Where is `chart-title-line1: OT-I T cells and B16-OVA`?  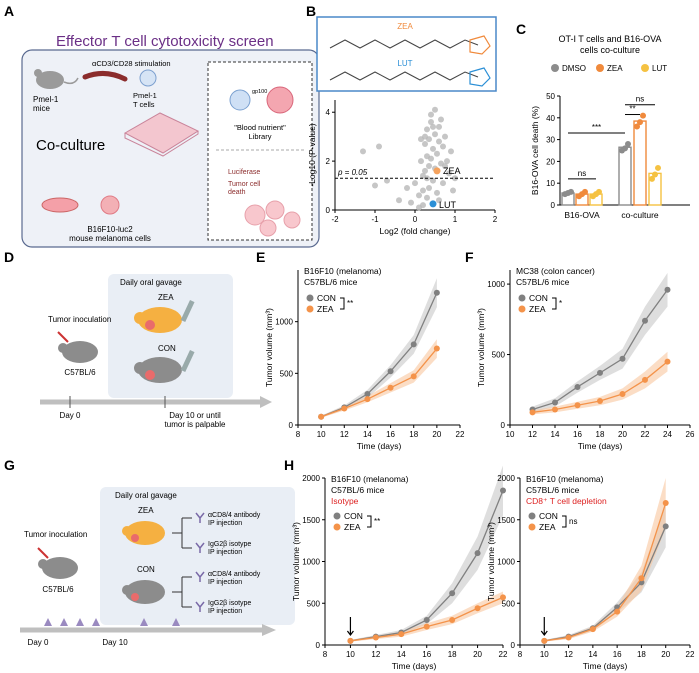 chart-title-line1: OT-I T cells and B16-OVA is located at coordinates (609, 39).